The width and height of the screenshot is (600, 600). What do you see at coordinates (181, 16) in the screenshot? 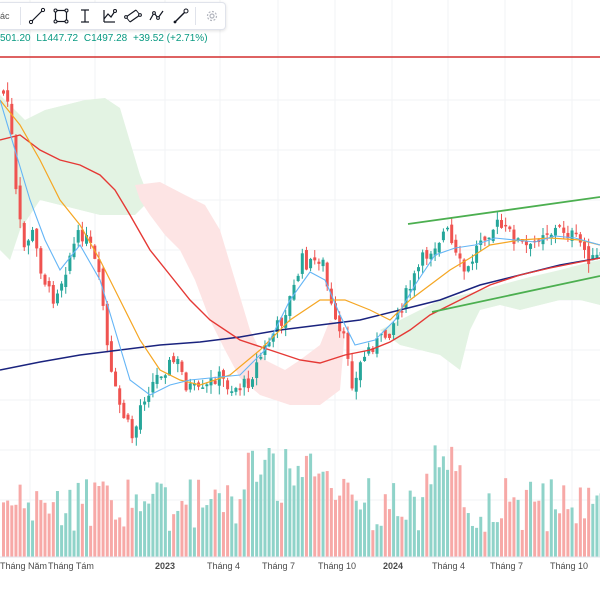
I see `brush-tool` at bounding box center [181, 16].